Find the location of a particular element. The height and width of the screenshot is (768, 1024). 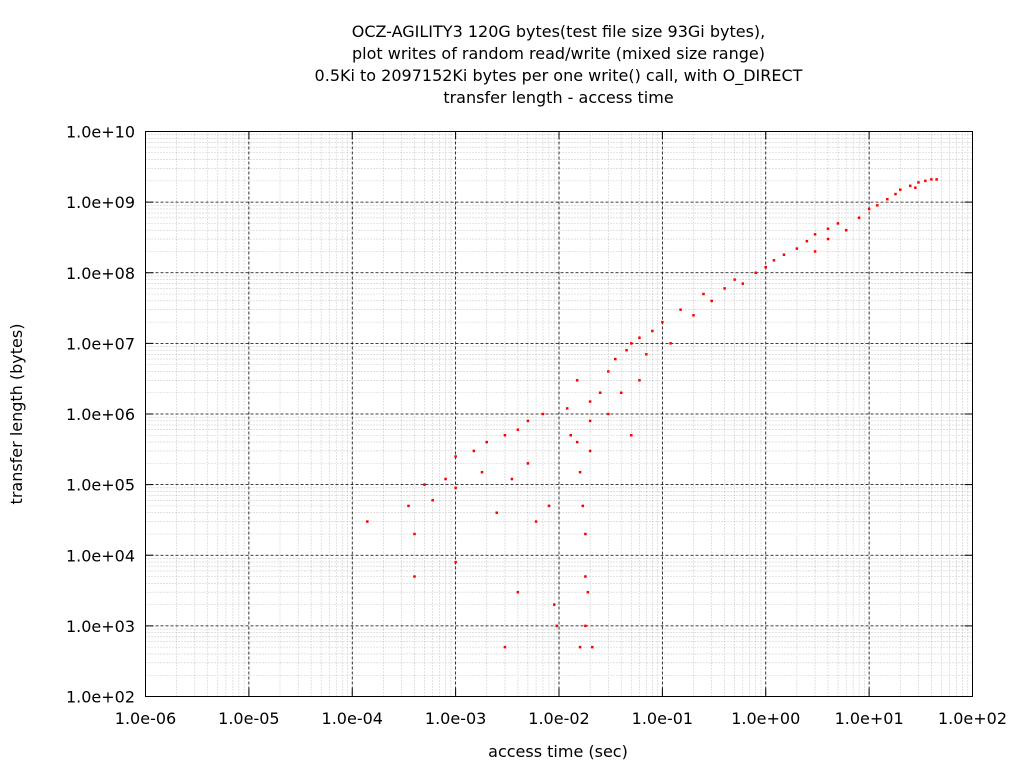

y-axis-label: transfer length (bytes) is located at coordinates (16, 414).